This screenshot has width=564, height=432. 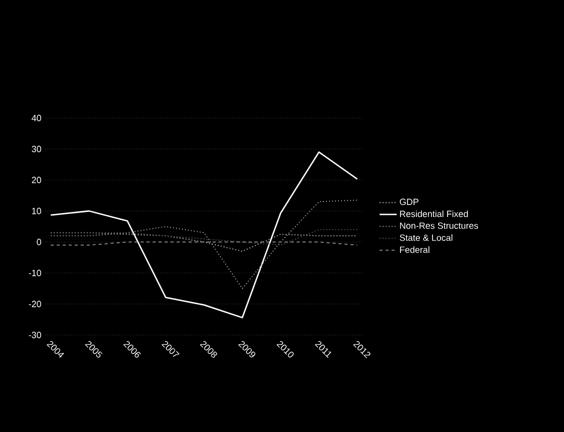 I want to click on y-tick-label: -30, so click(x=35, y=335).